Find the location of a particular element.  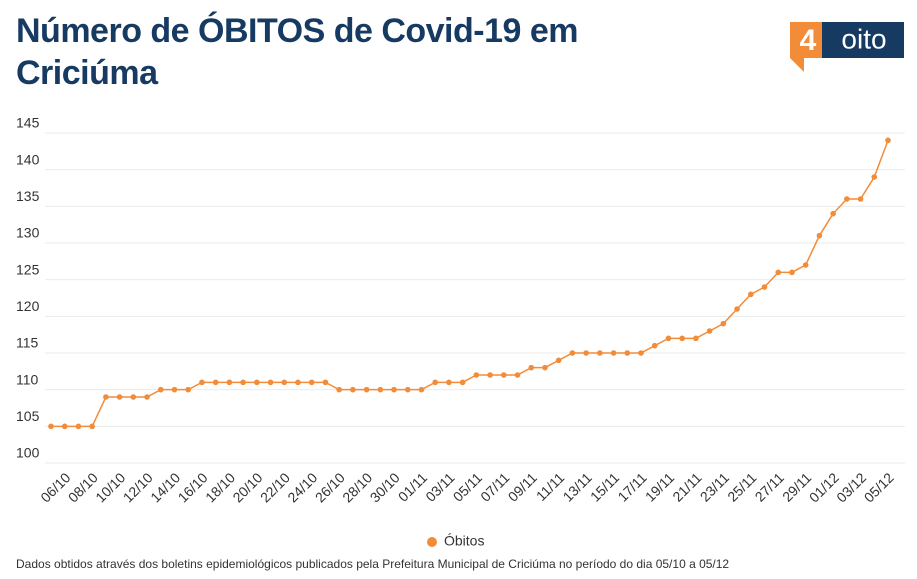

x-tick-label: 24/10 is located at coordinates (302, 487).